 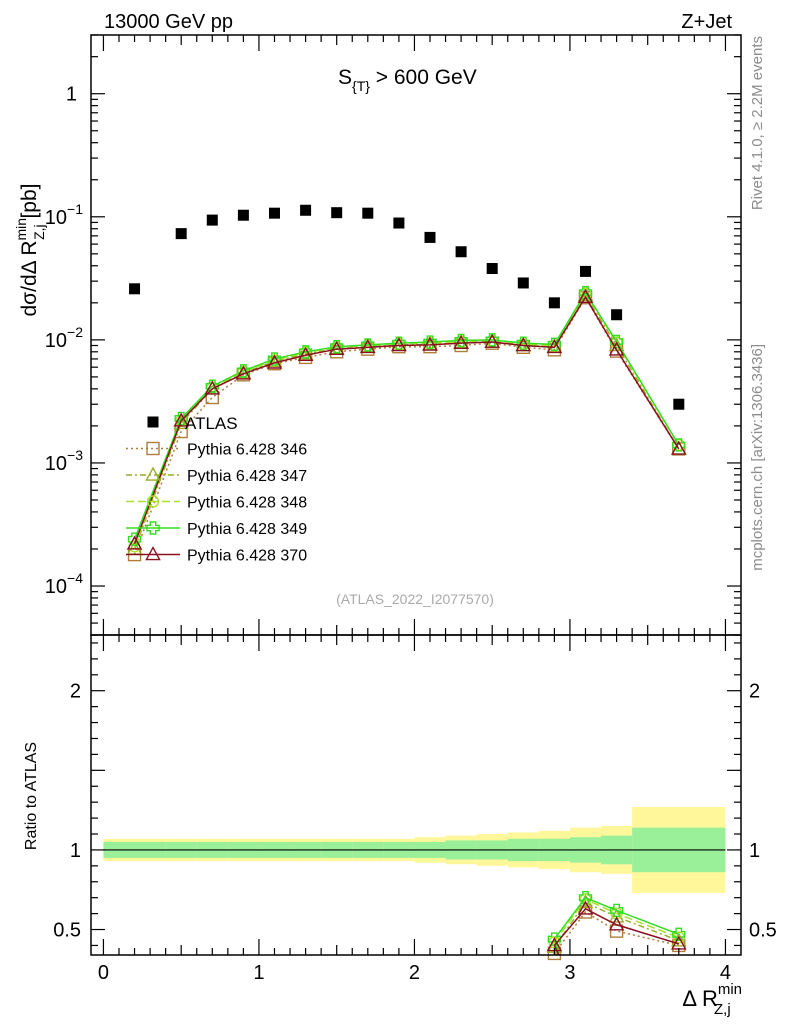 What do you see at coordinates (763, 931) in the screenshot?
I see `ratio-y-tick-label-right: 0.5` at bounding box center [763, 931].